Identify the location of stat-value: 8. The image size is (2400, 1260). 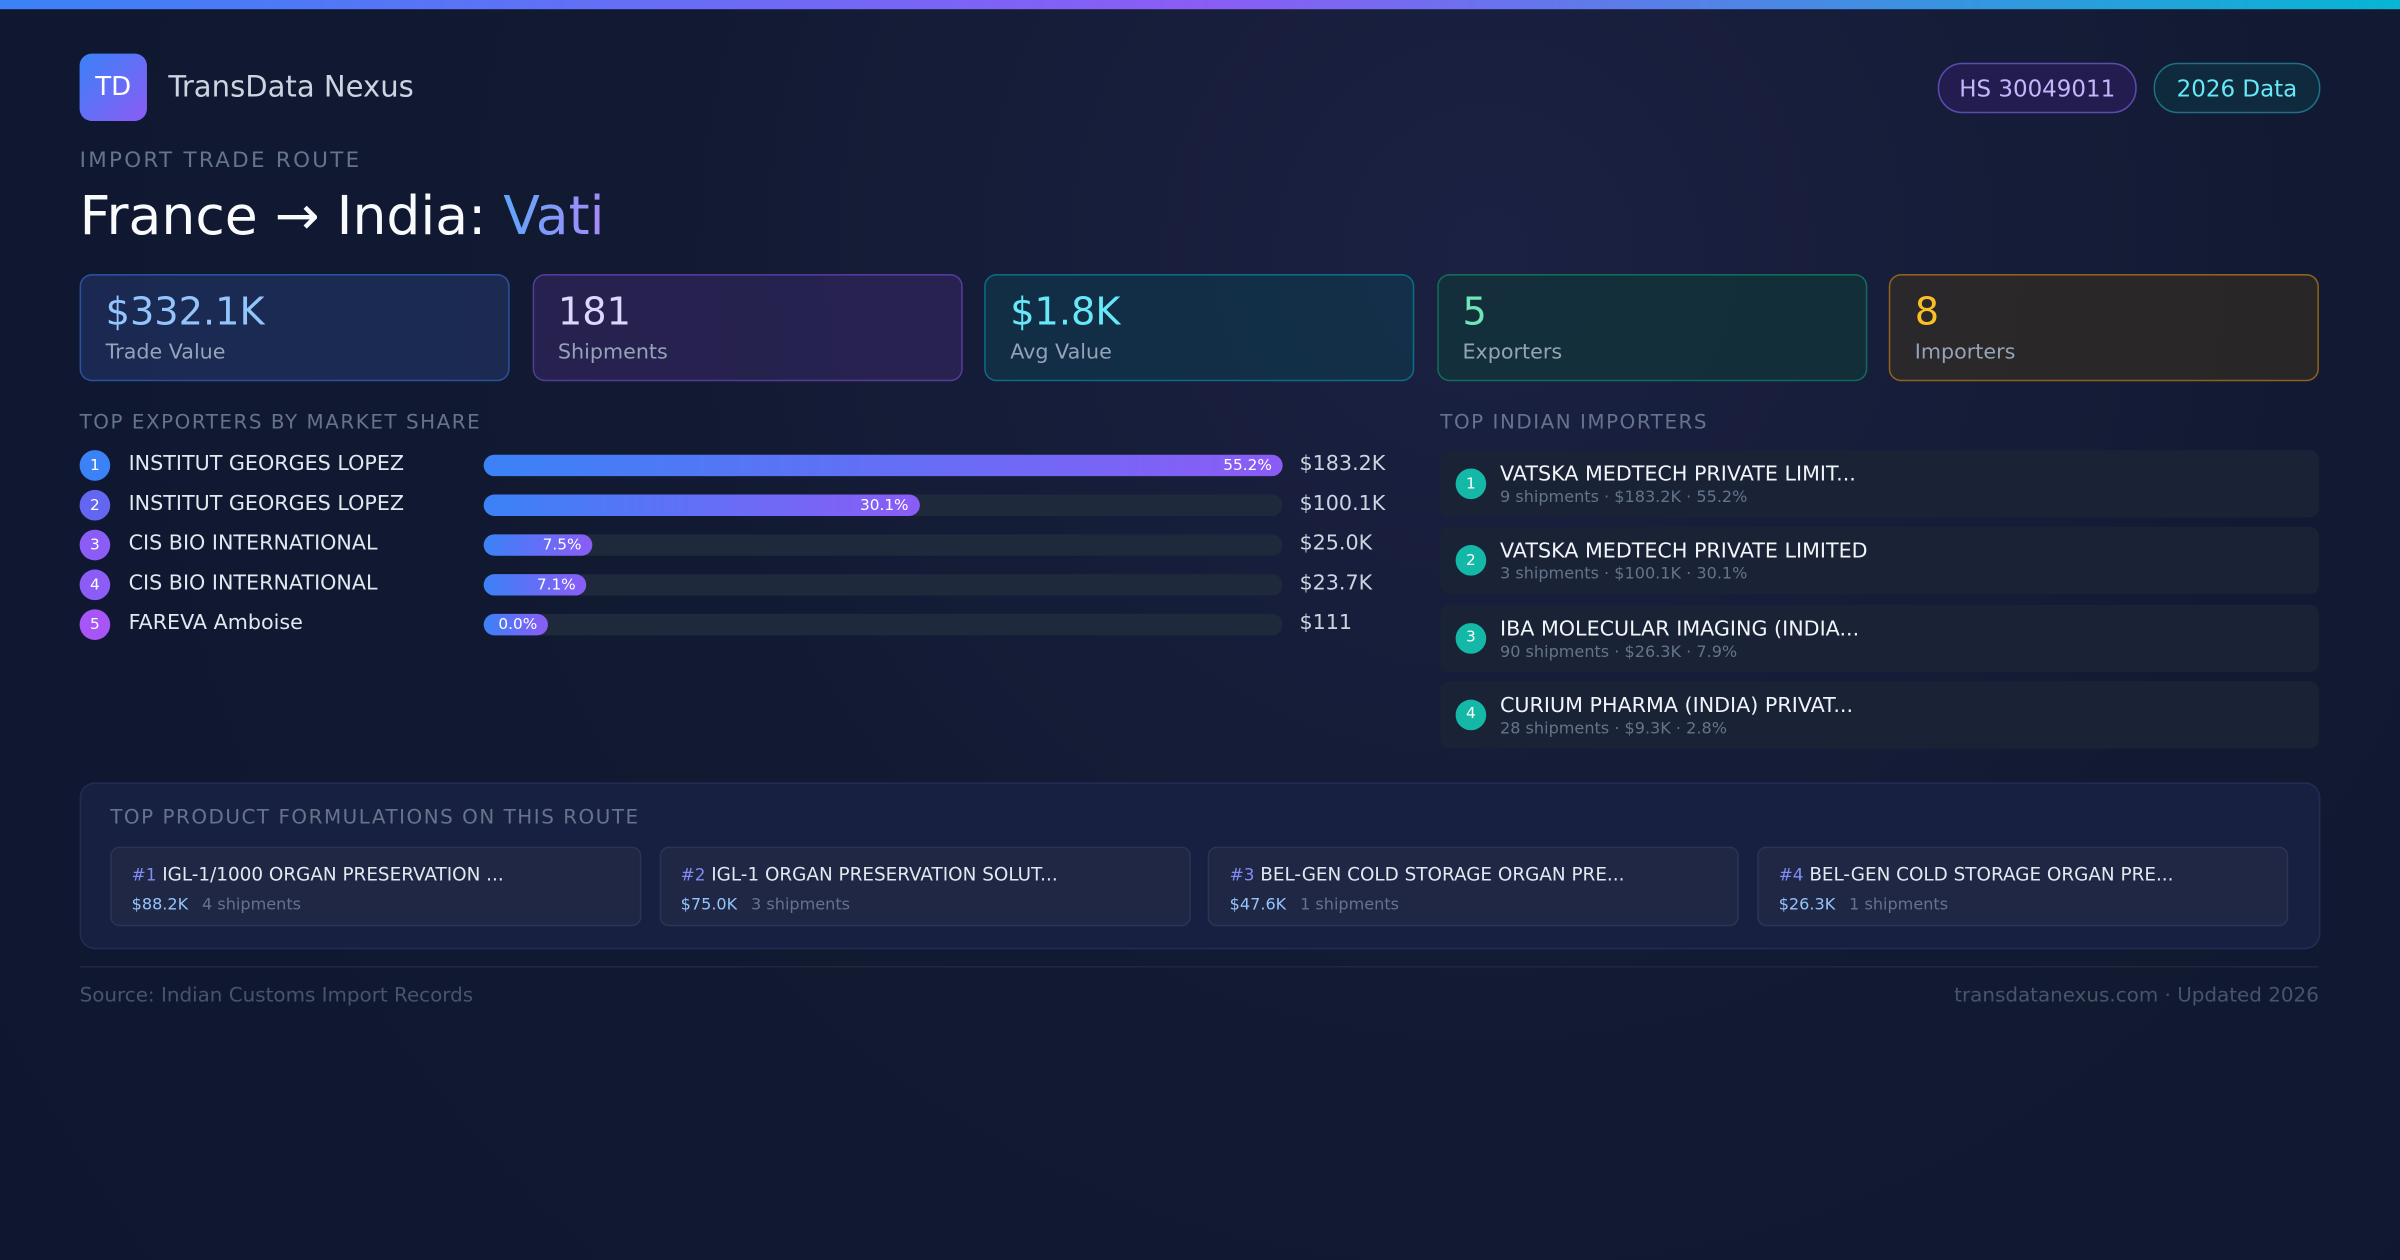
(1927, 311).